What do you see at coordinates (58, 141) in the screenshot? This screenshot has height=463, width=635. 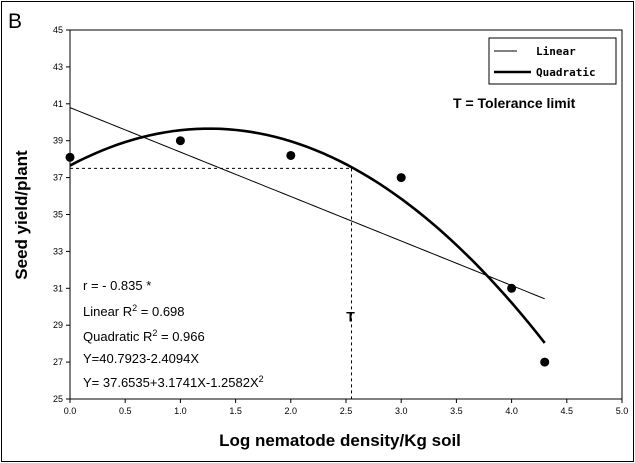 I see `y-tick-label: 39` at bounding box center [58, 141].